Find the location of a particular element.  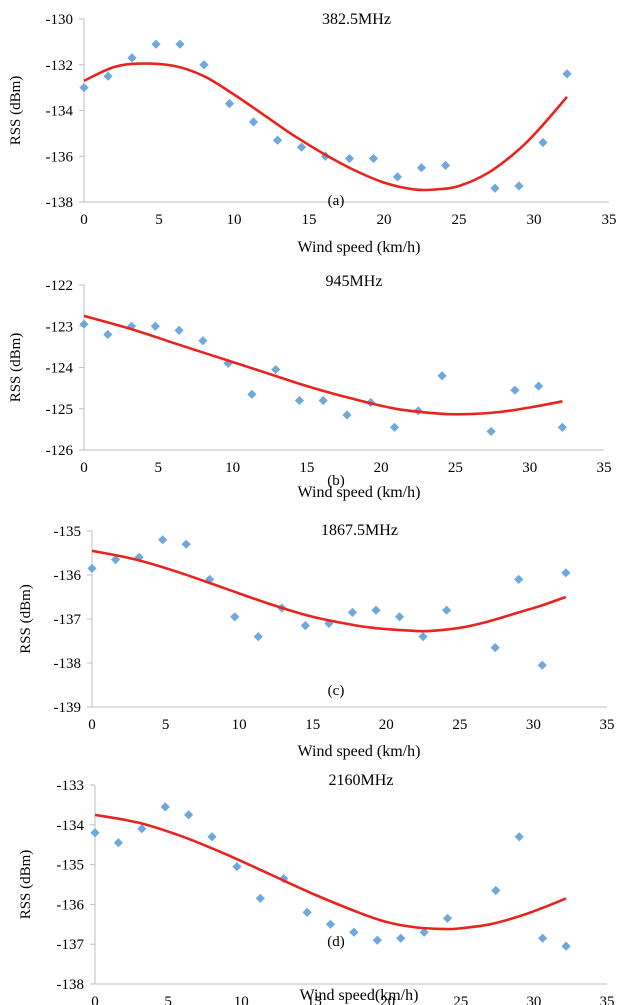

y-tick-label: -137 is located at coordinates (68, 620).